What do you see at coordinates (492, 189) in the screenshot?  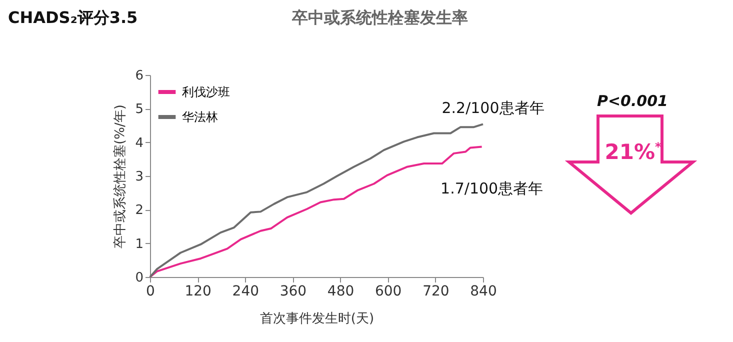 I see `annotation: 1.7/100患者年` at bounding box center [492, 189].